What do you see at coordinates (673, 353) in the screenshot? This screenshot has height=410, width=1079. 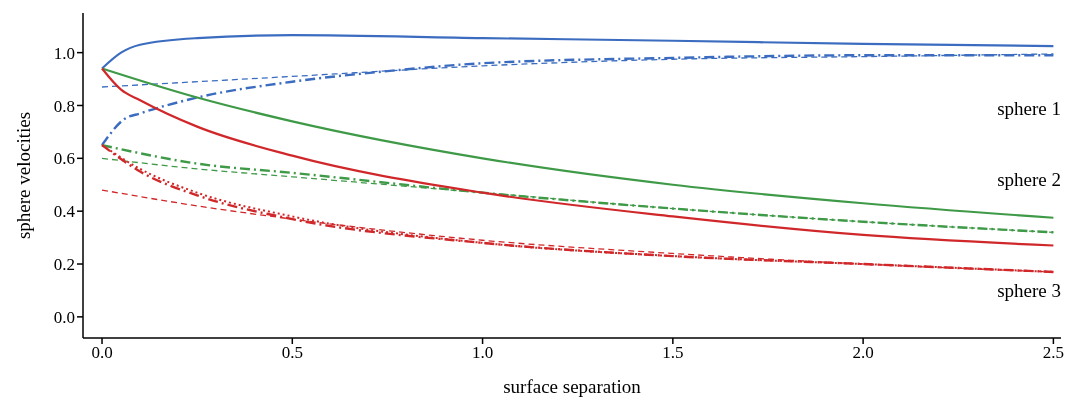 I see `x-tick-label: 1.5` at bounding box center [673, 353].